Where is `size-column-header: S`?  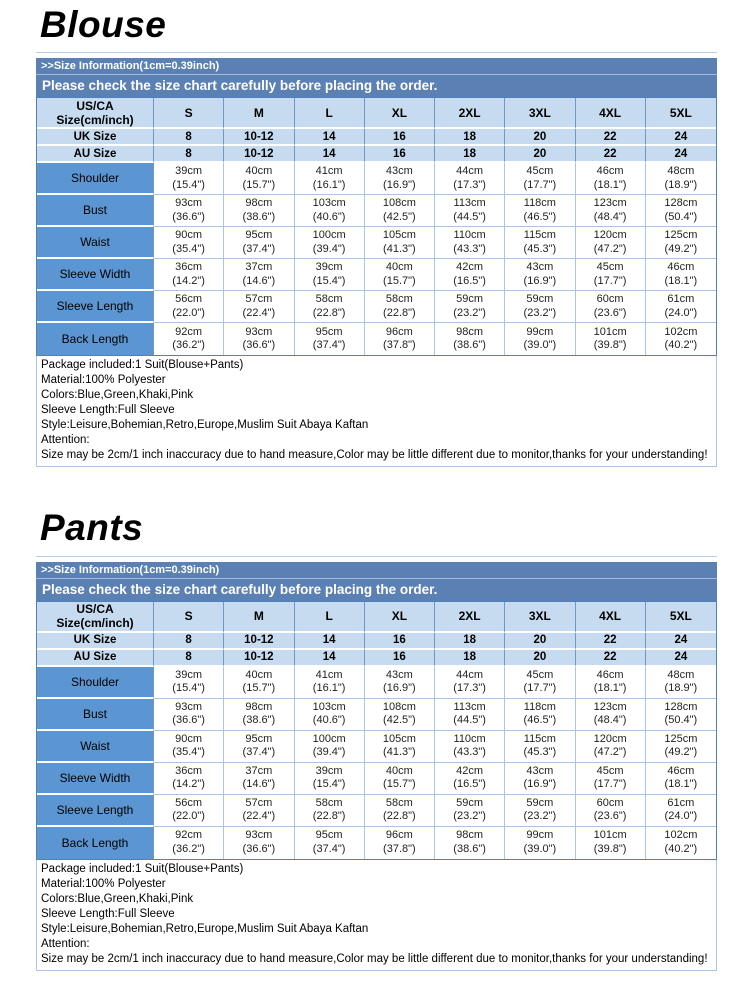 size-column-header: S is located at coordinates (189, 617).